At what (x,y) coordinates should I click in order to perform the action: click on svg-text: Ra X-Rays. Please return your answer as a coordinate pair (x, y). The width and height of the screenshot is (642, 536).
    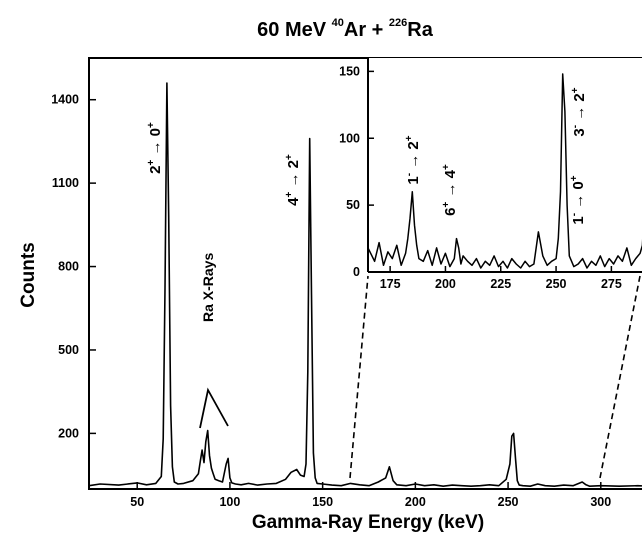
    Looking at the image, I should click on (208, 287).